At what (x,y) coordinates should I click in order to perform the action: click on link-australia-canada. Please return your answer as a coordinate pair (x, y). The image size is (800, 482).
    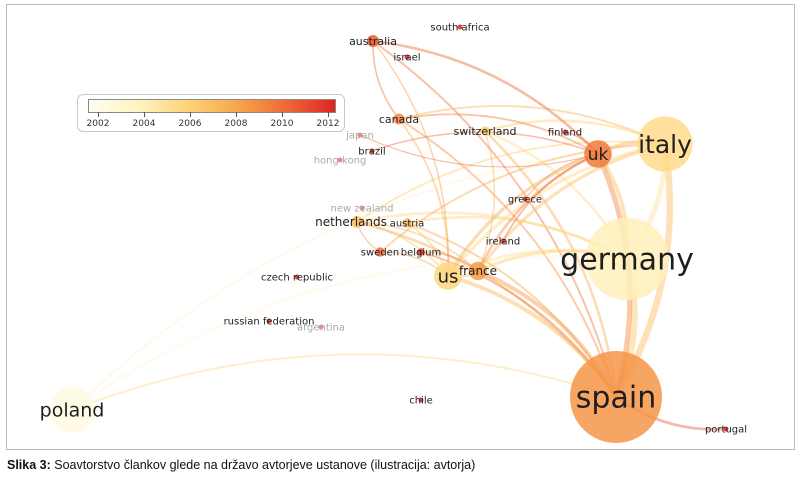
    Looking at the image, I should click on (386, 80).